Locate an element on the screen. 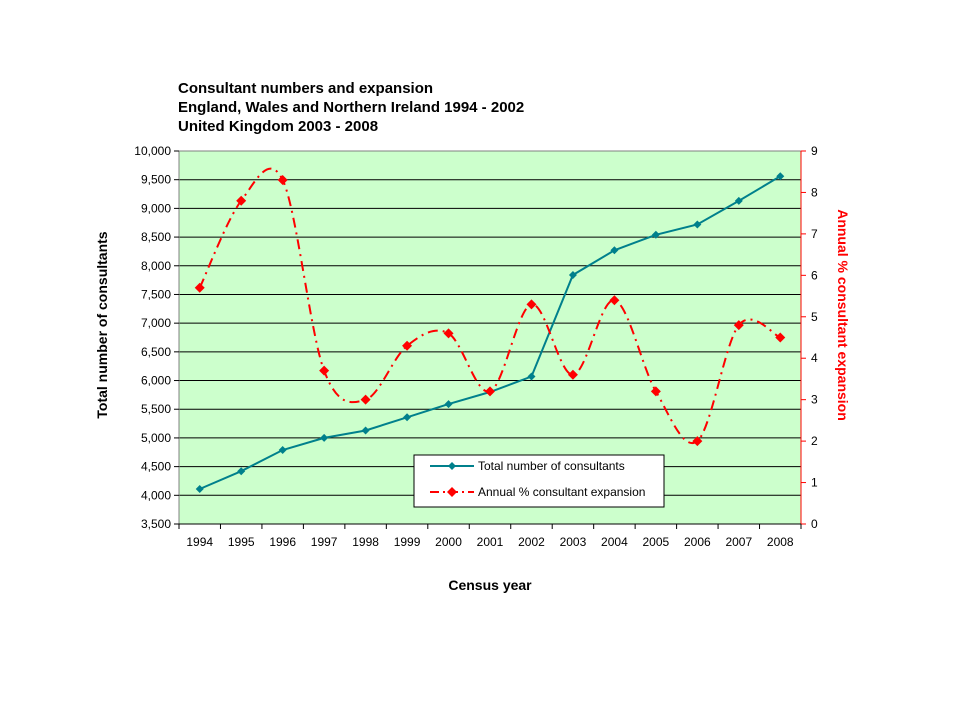 This screenshot has width=960, height=720. x-tick-label: 2008 is located at coordinates (780, 542).